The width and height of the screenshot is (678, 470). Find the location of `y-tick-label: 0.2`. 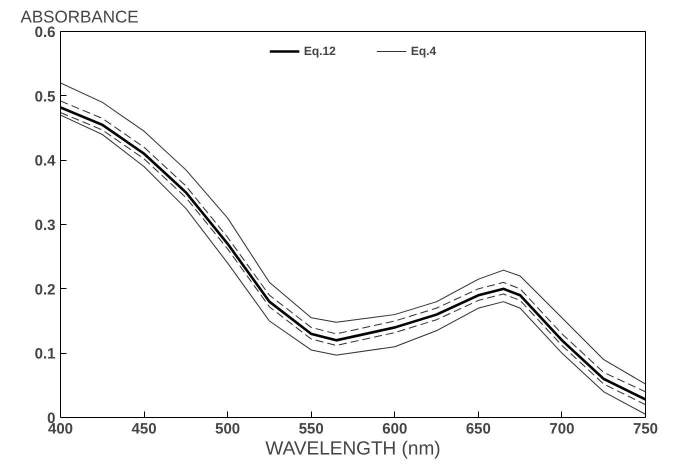

y-tick-label: 0.2 is located at coordinates (45, 289).